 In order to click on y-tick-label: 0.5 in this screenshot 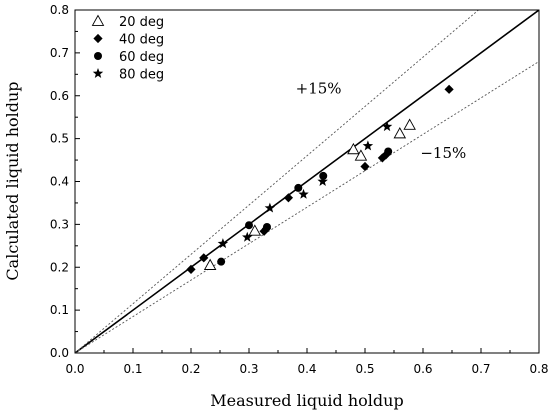, I will do `click(59, 139)`.